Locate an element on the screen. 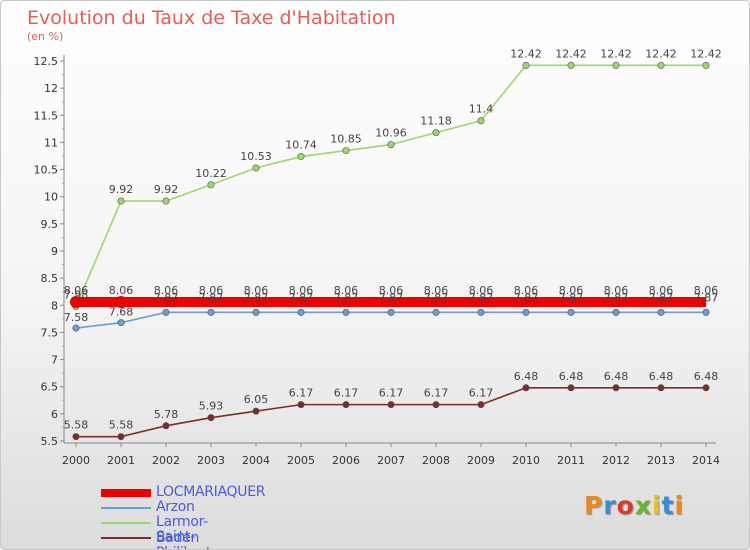 The width and height of the screenshot is (750, 550). y-tick-label: 6.5 is located at coordinates (50, 387).